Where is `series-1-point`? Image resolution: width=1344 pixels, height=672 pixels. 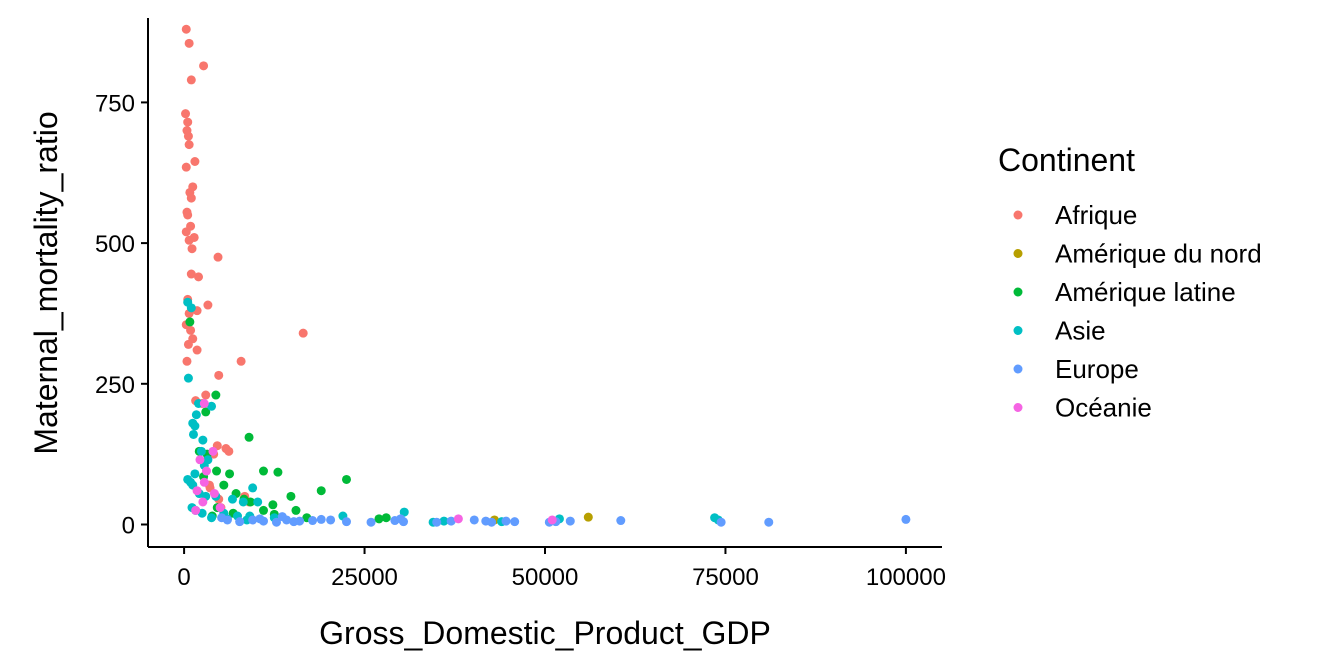
series-1-point is located at coordinates (588, 517).